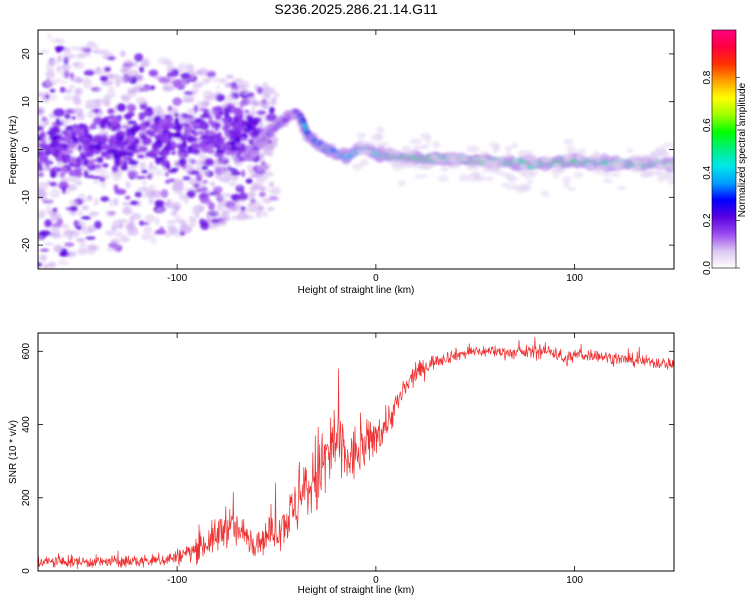  I want to click on colorbar-label: Normalized spectral amplitude, so click(742, 149).